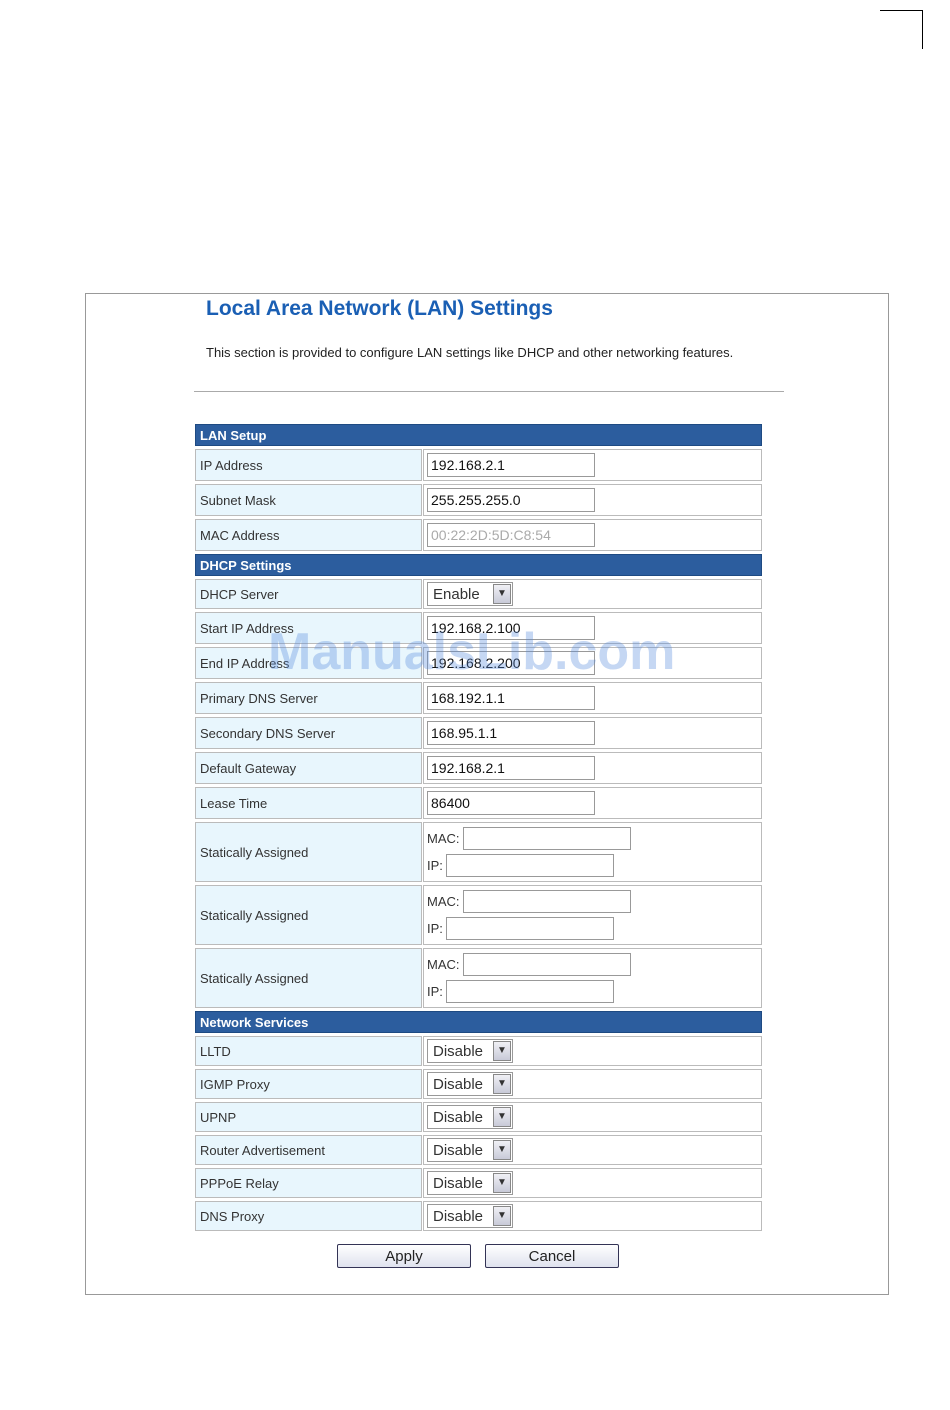  What do you see at coordinates (901, 29) in the screenshot?
I see `page-corner-mark` at bounding box center [901, 29].